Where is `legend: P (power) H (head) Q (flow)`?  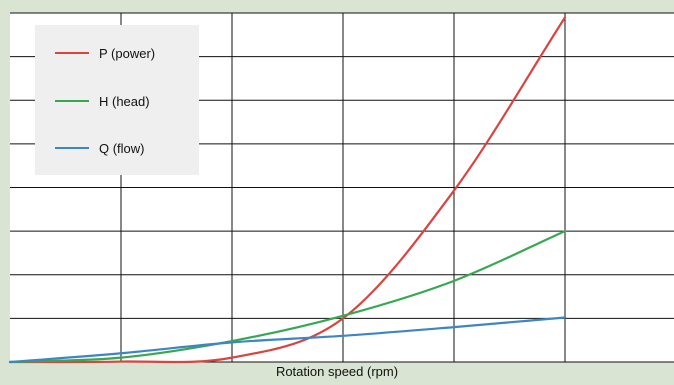 legend: P (power) H (head) Q (flow) is located at coordinates (117, 100).